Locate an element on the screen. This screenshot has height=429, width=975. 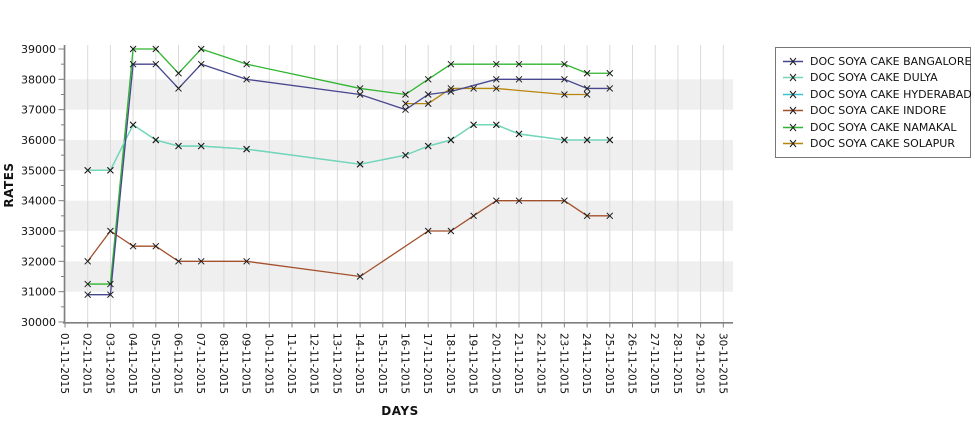
series-line-indore is located at coordinates (348, 239).